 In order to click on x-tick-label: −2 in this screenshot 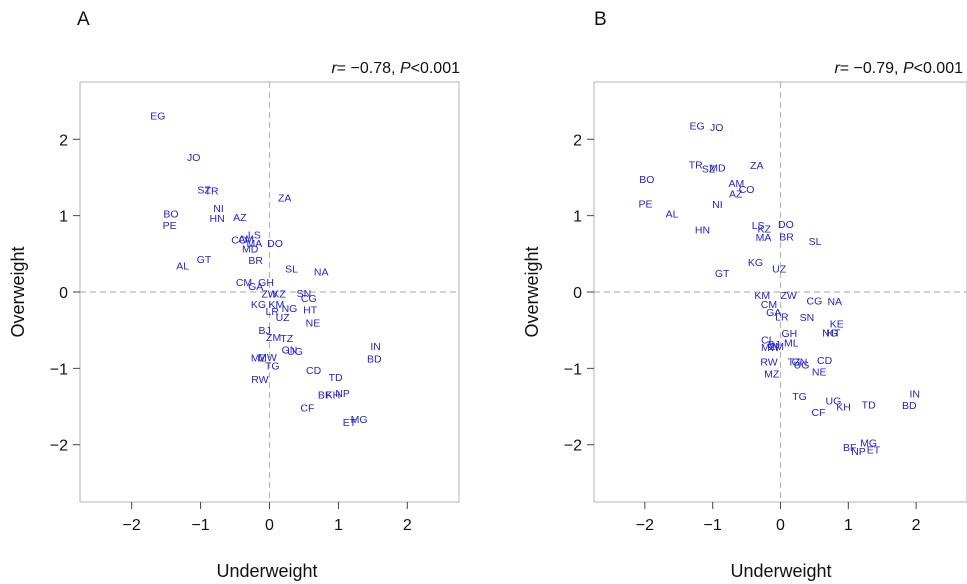, I will do `click(132, 525)`.